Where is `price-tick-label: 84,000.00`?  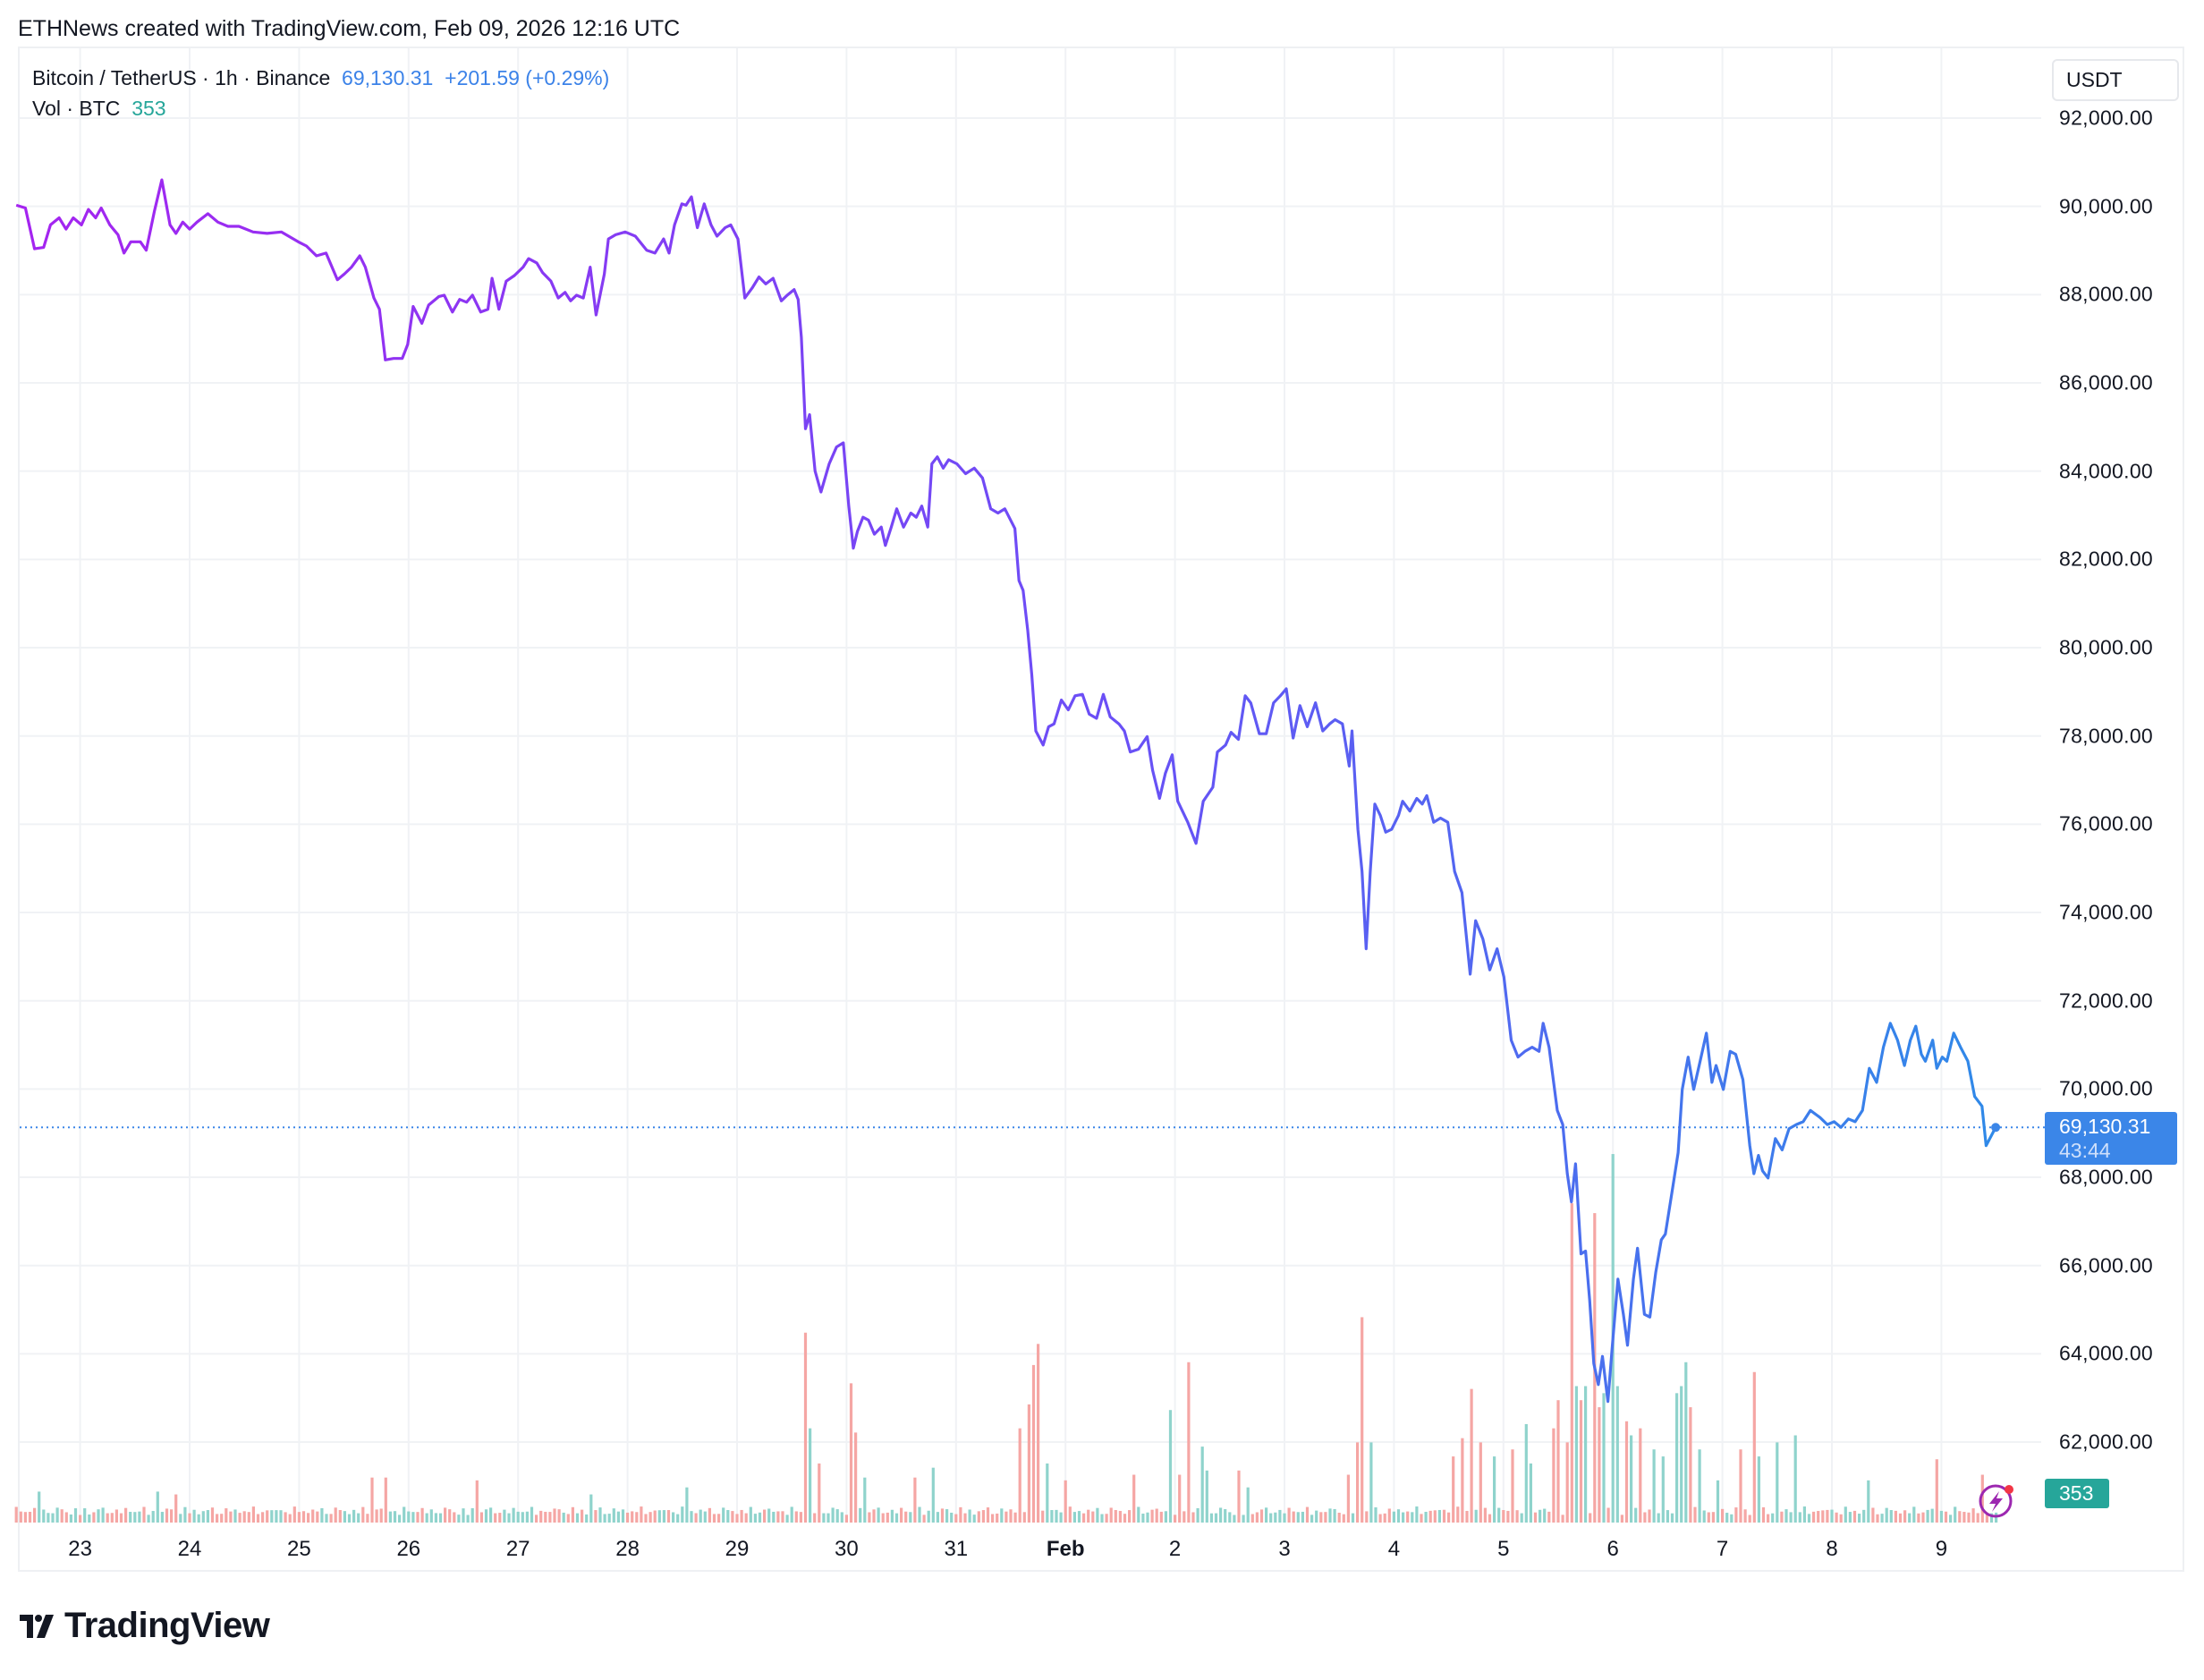 price-tick-label: 84,000.00 is located at coordinates (2106, 471).